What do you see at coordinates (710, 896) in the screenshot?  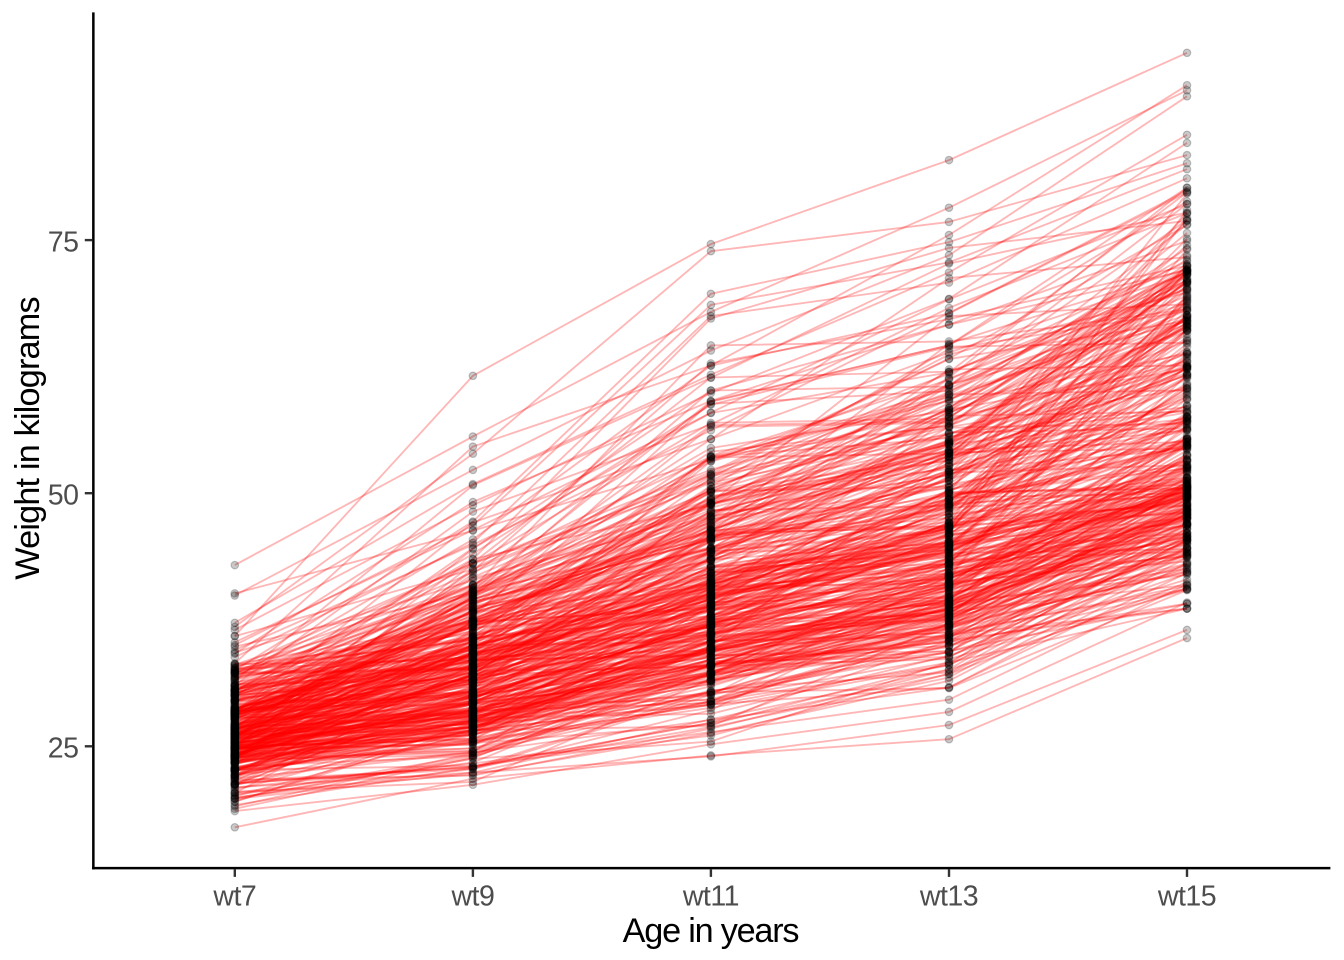 I see `svg-text: wt11` at bounding box center [710, 896].